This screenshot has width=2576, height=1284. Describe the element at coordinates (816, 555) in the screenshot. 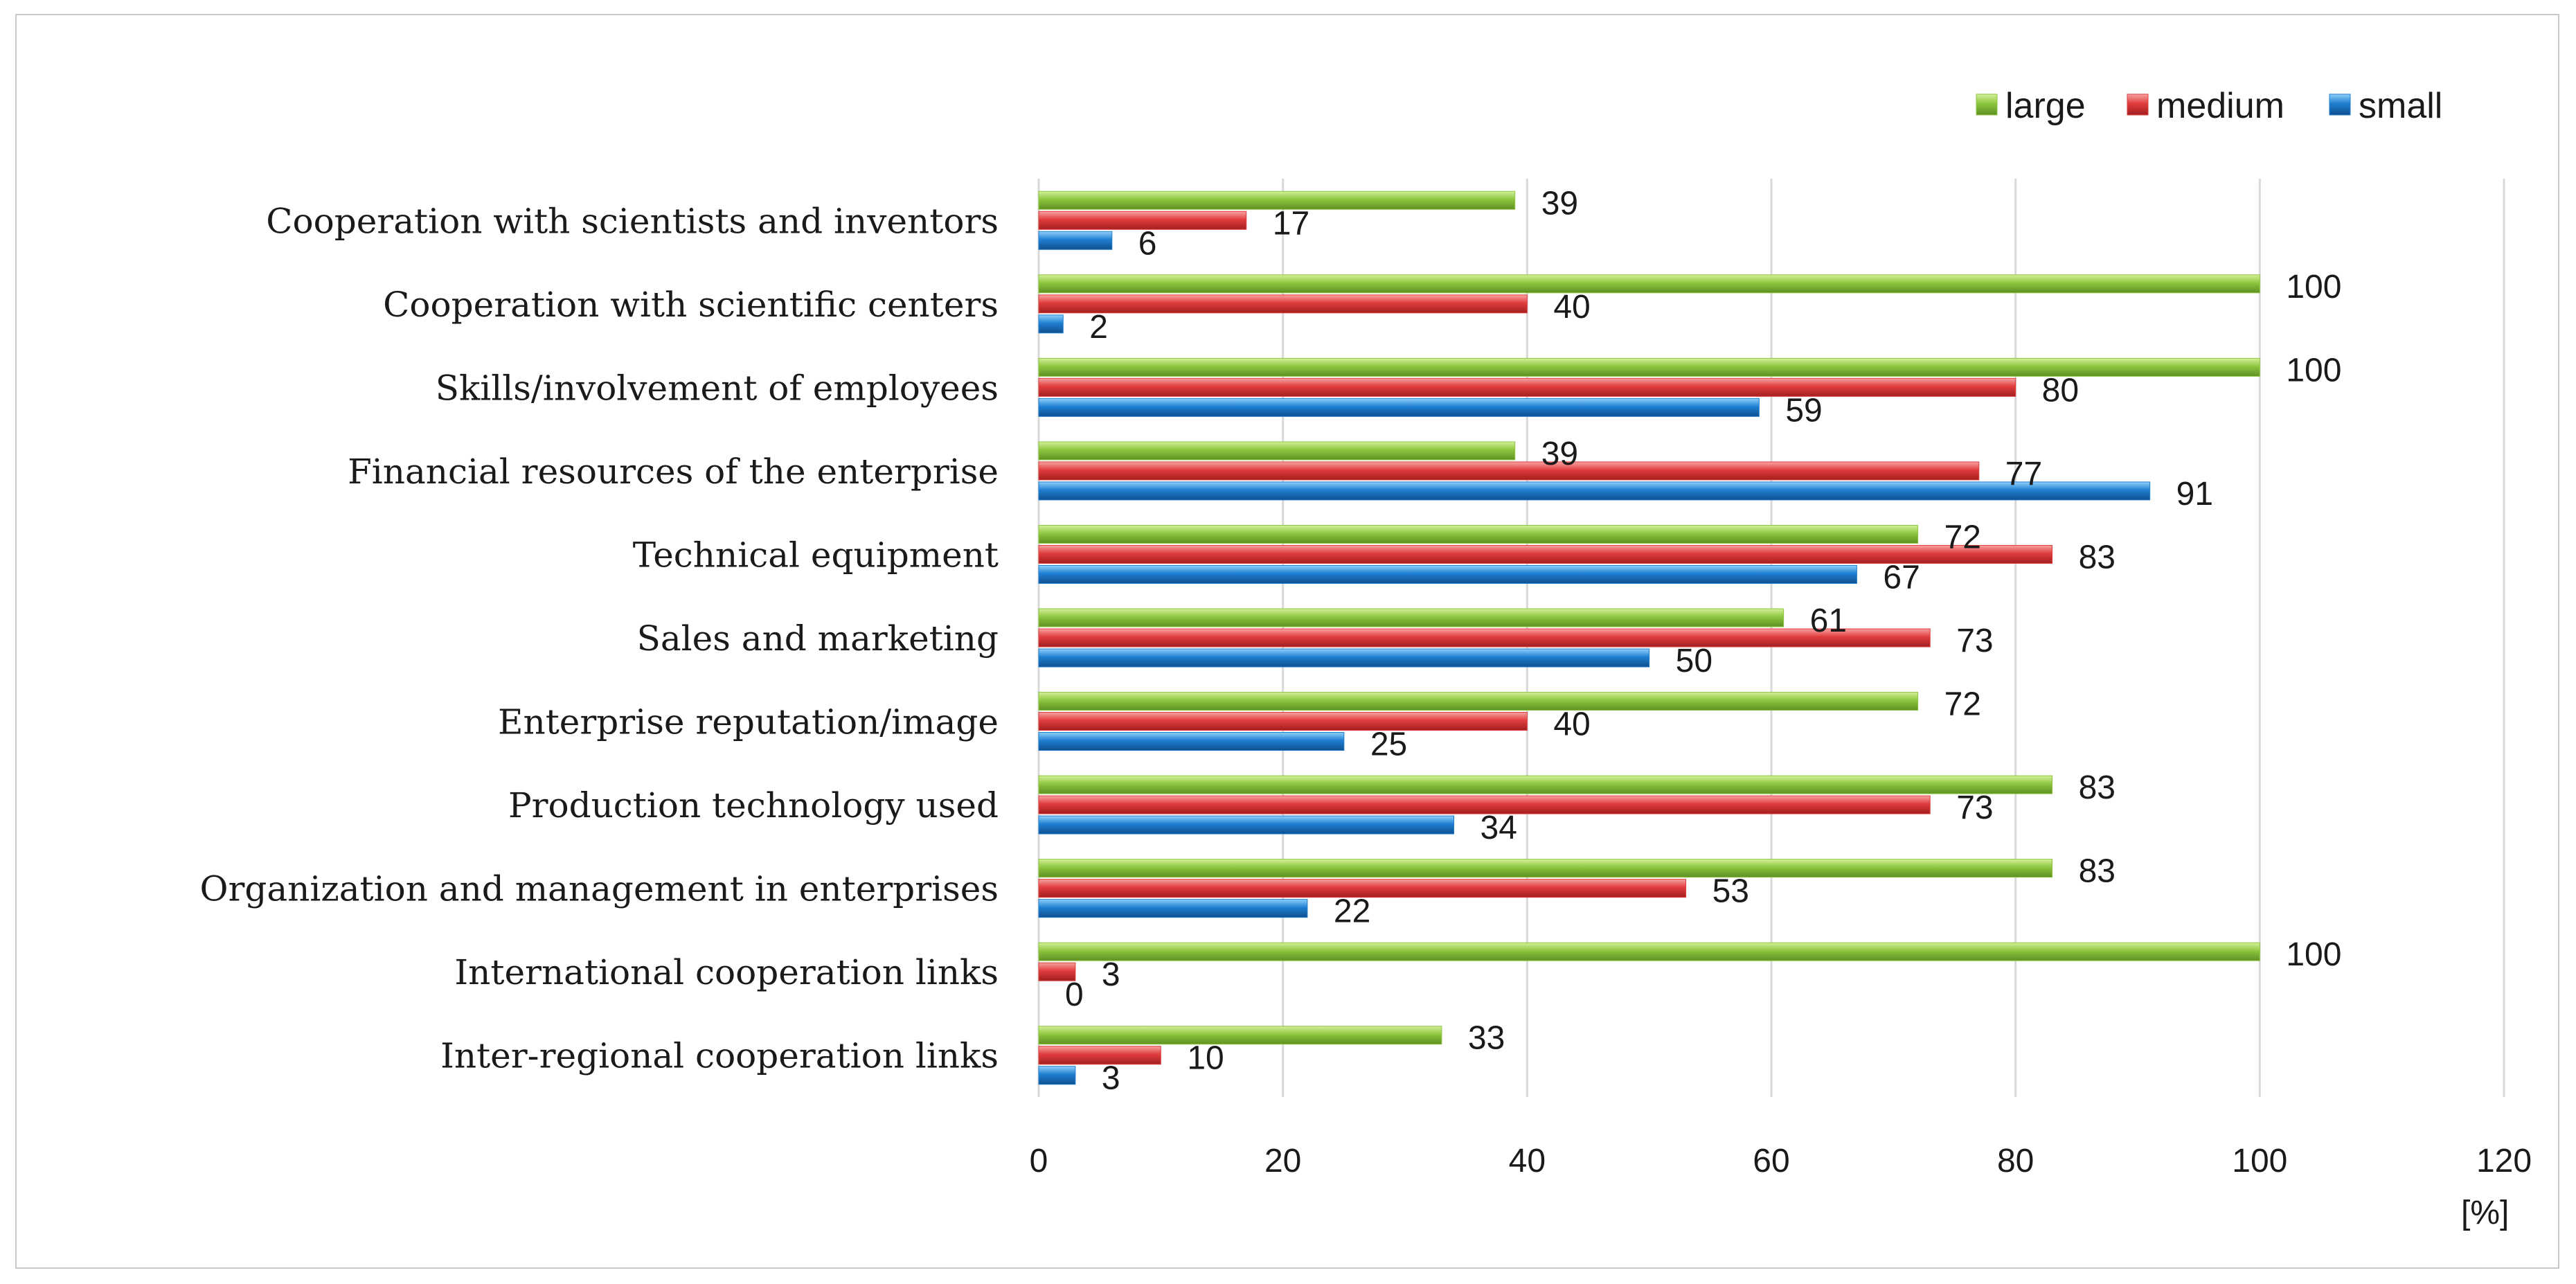

I see `category-label: Technical equipment` at that location.